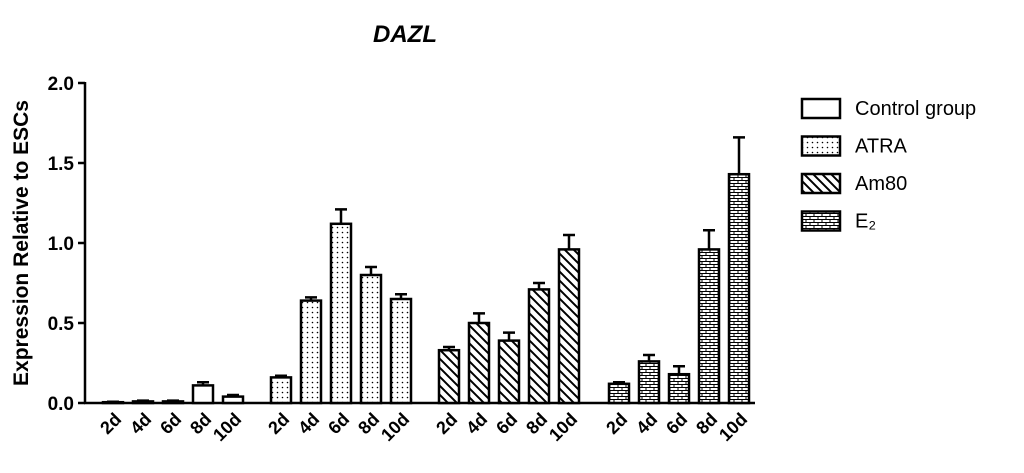 This screenshot has height=473, width=1024. I want to click on chart-title: DAZL, so click(405, 34).